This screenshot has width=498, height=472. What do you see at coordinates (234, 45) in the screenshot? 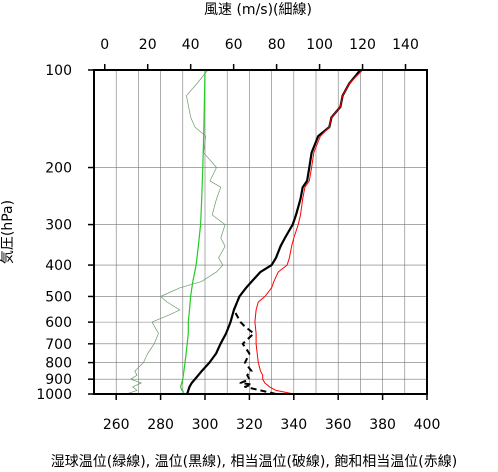
I see `top-tick-label: 60` at bounding box center [234, 45].